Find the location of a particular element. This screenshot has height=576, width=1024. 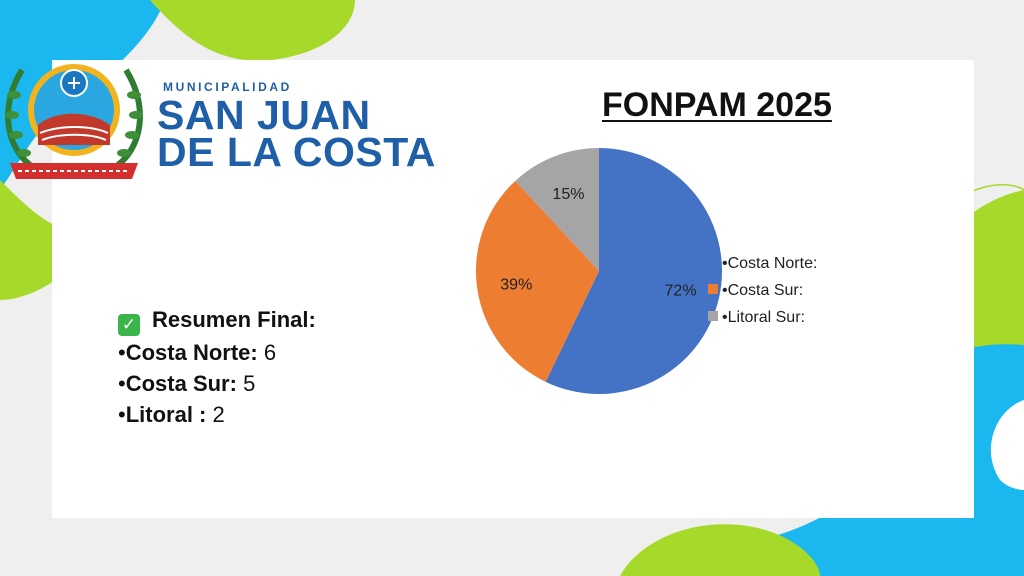

summary-item: •Litoral : 2 is located at coordinates (171, 414).